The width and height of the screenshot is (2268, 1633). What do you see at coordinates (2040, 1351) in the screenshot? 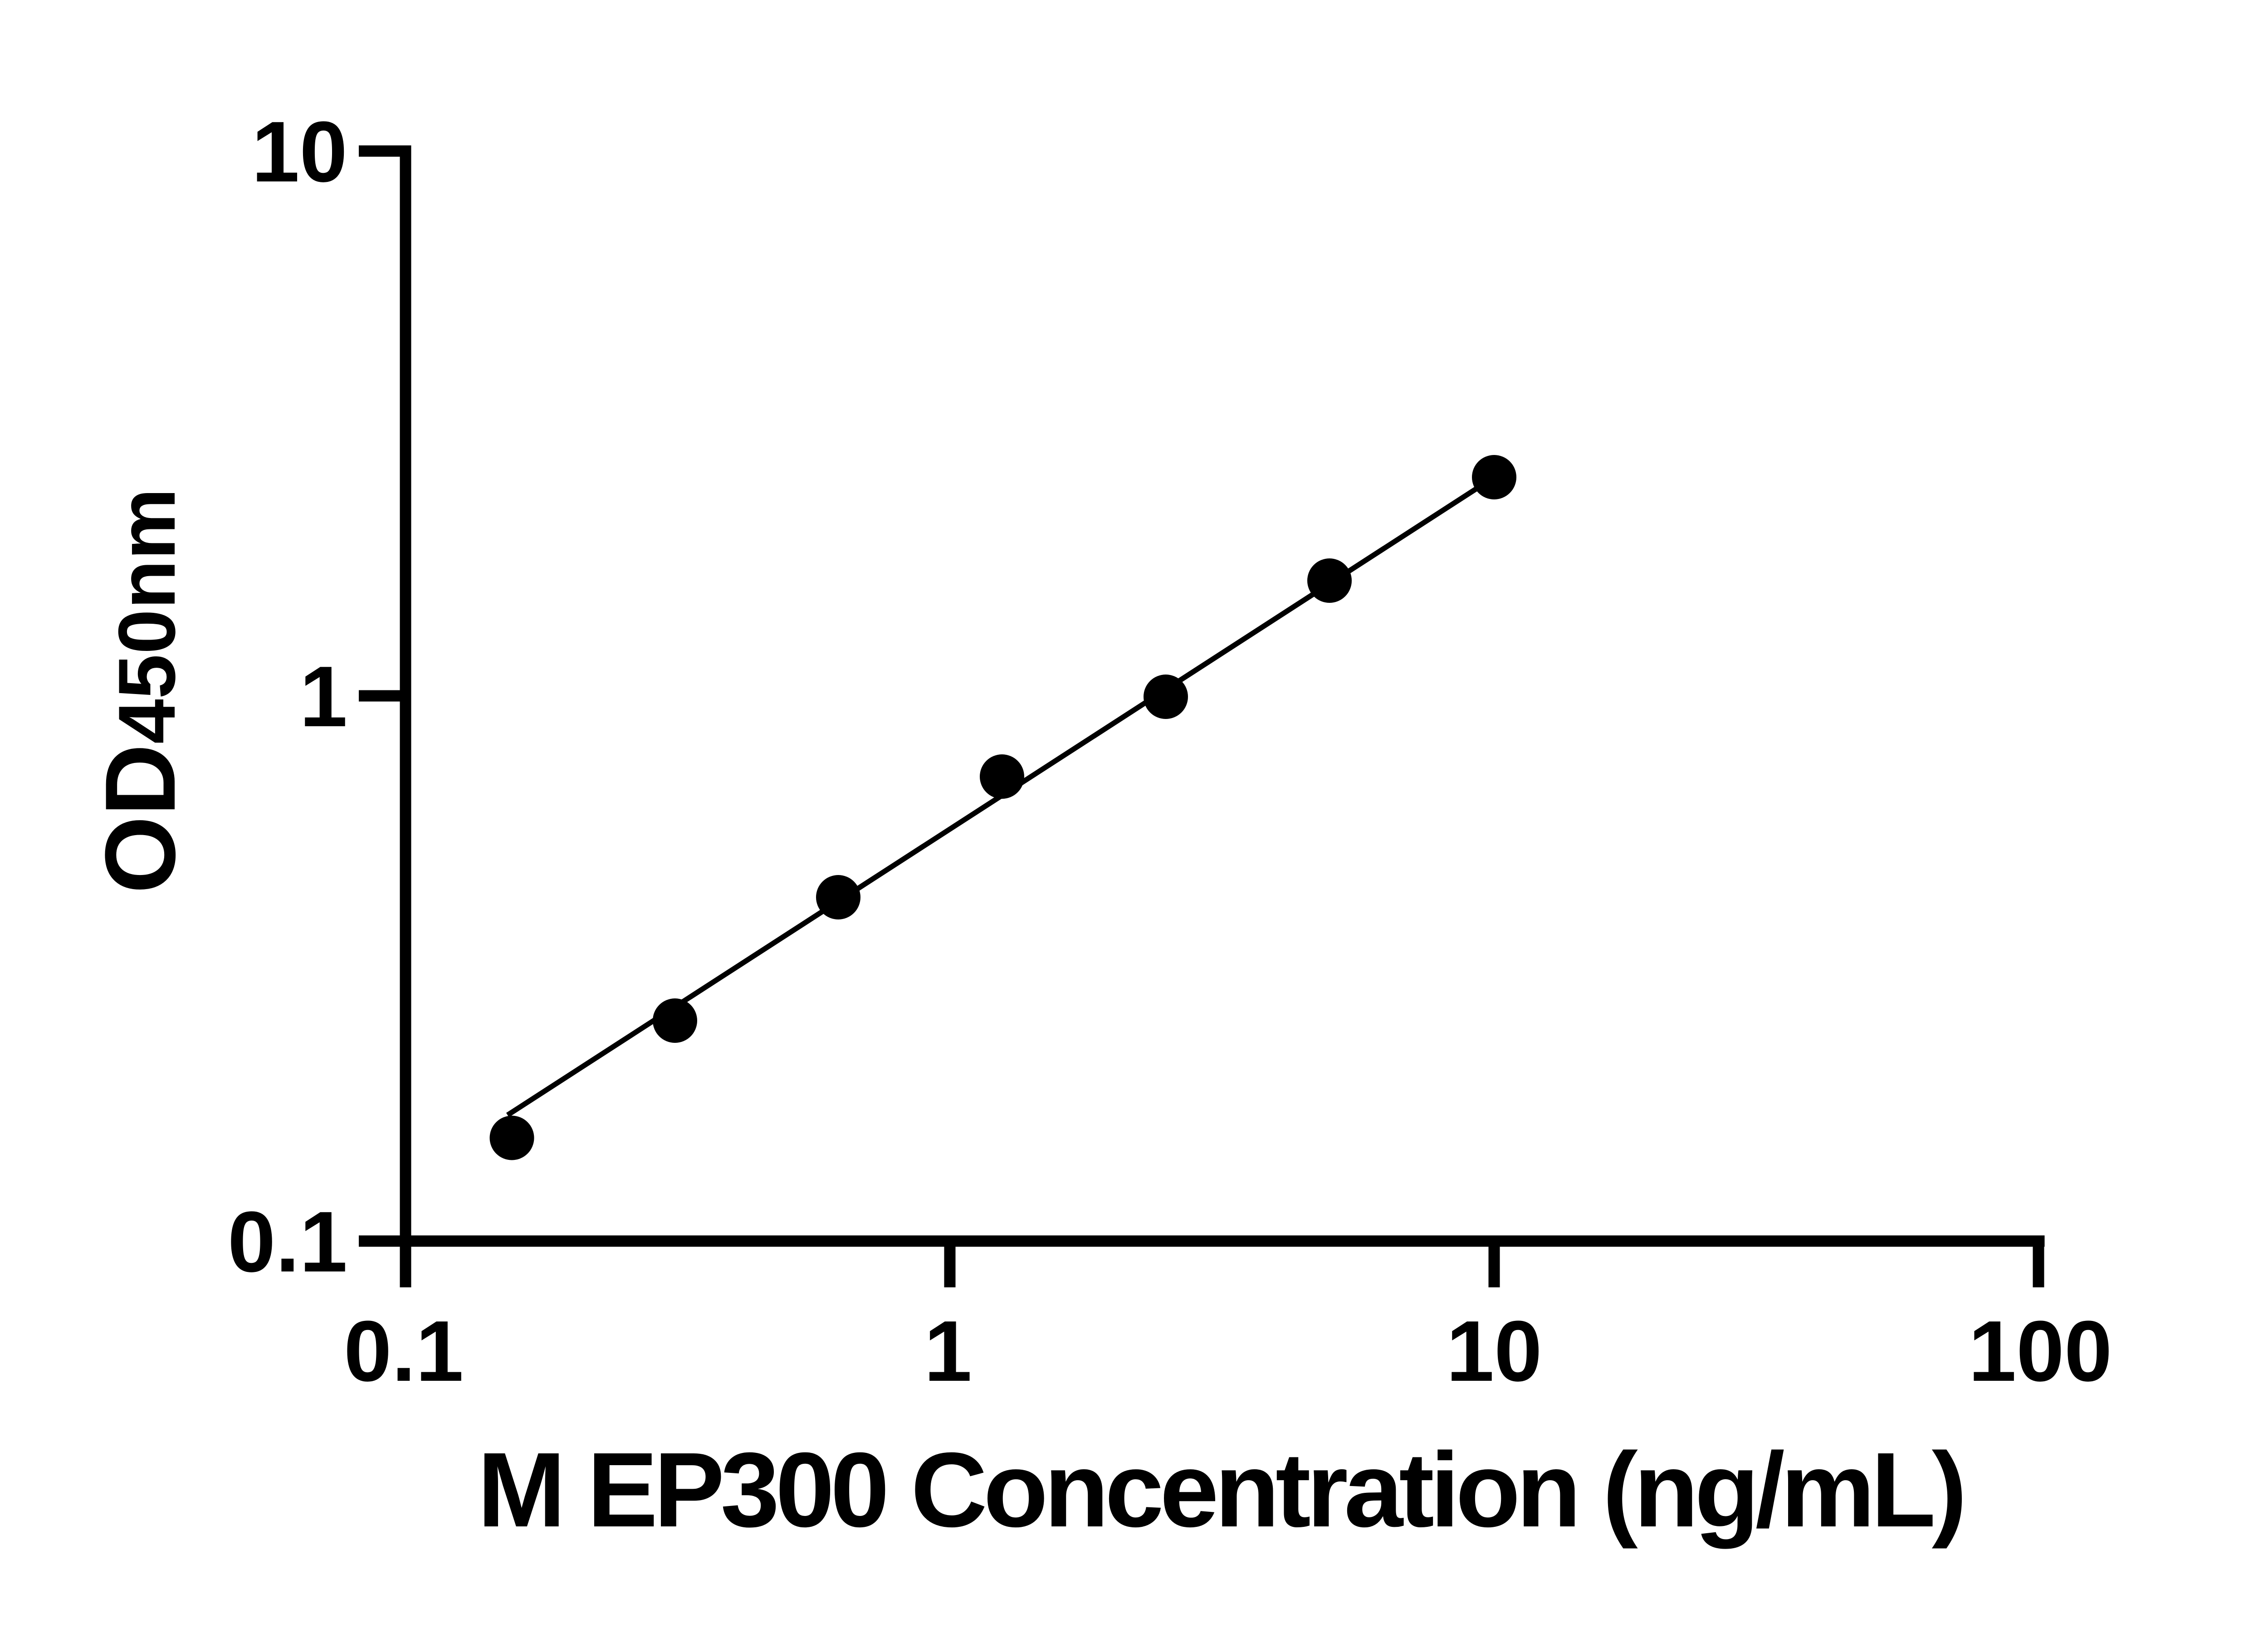
I see `svg-text: 100` at bounding box center [2040, 1351].